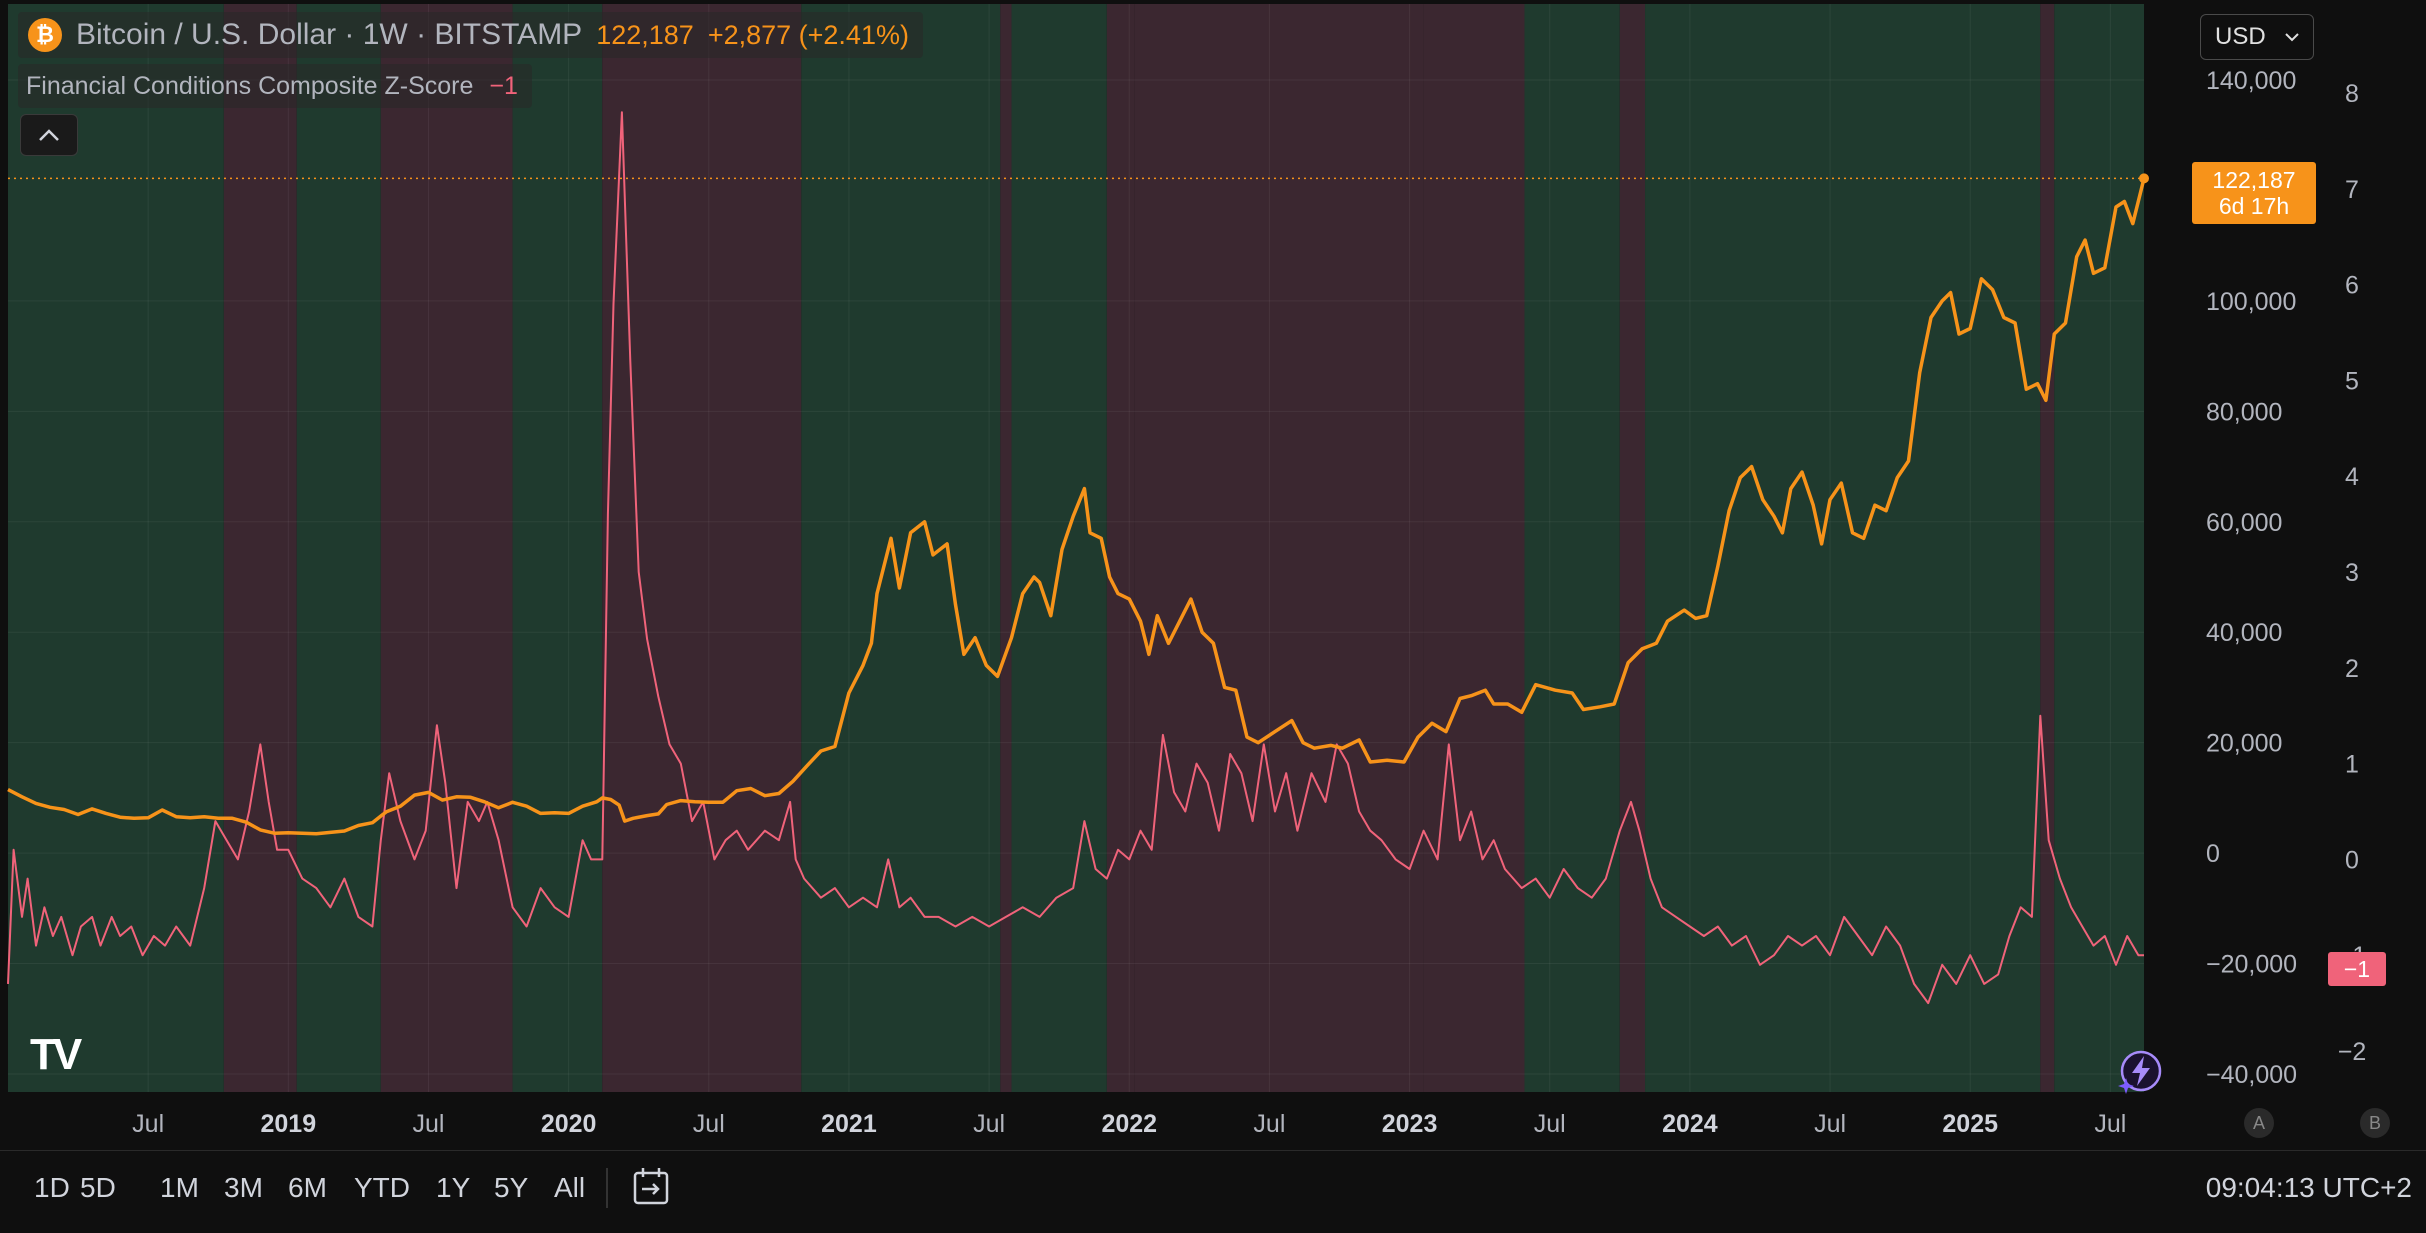 Image resolution: width=2426 pixels, height=1233 pixels. Describe the element at coordinates (2213, 854) in the screenshot. I see `y-left-tick-label: 0` at that location.